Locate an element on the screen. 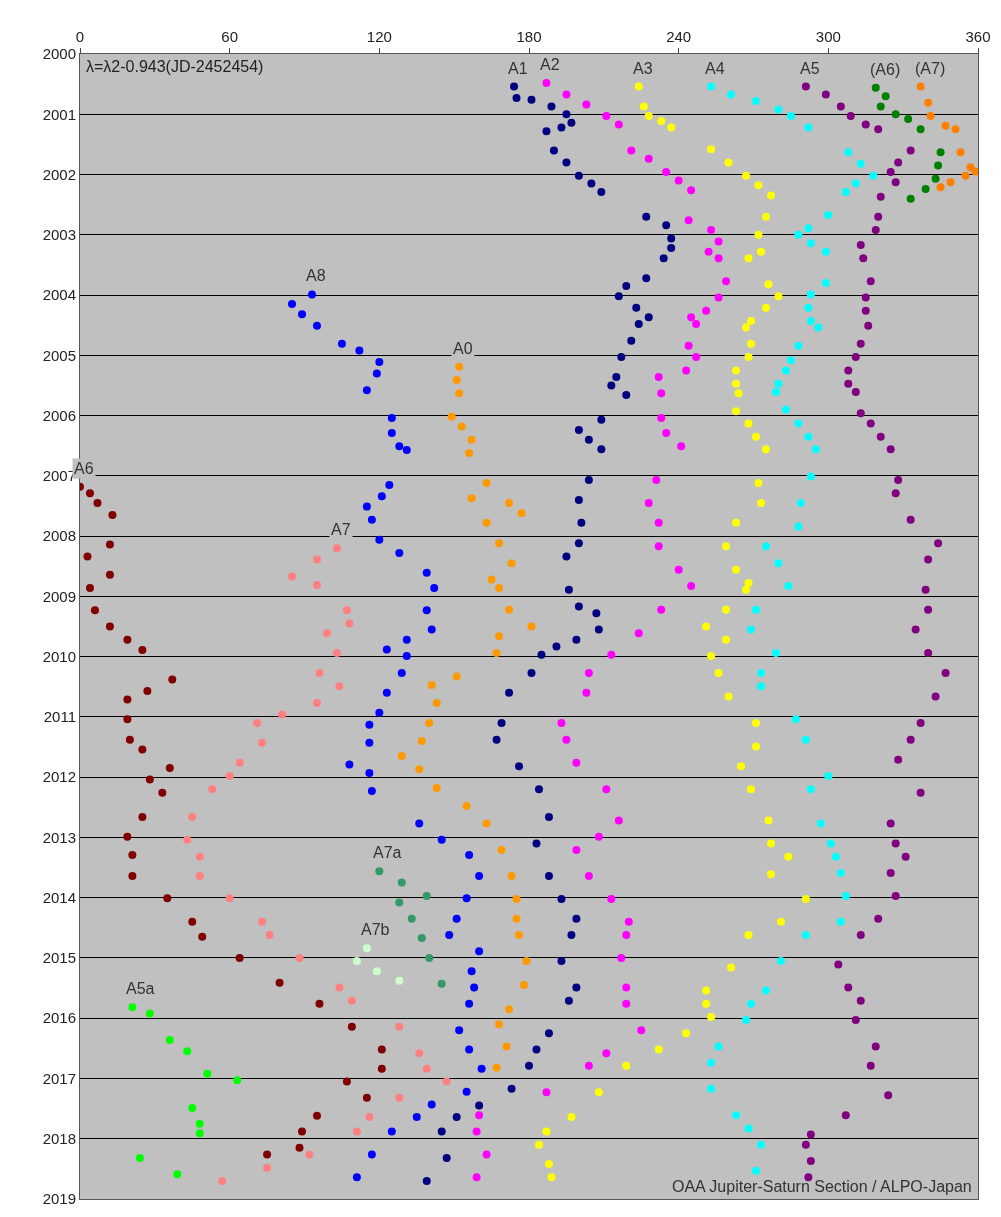  y-tick-label: 2006 is located at coordinates (59, 415).